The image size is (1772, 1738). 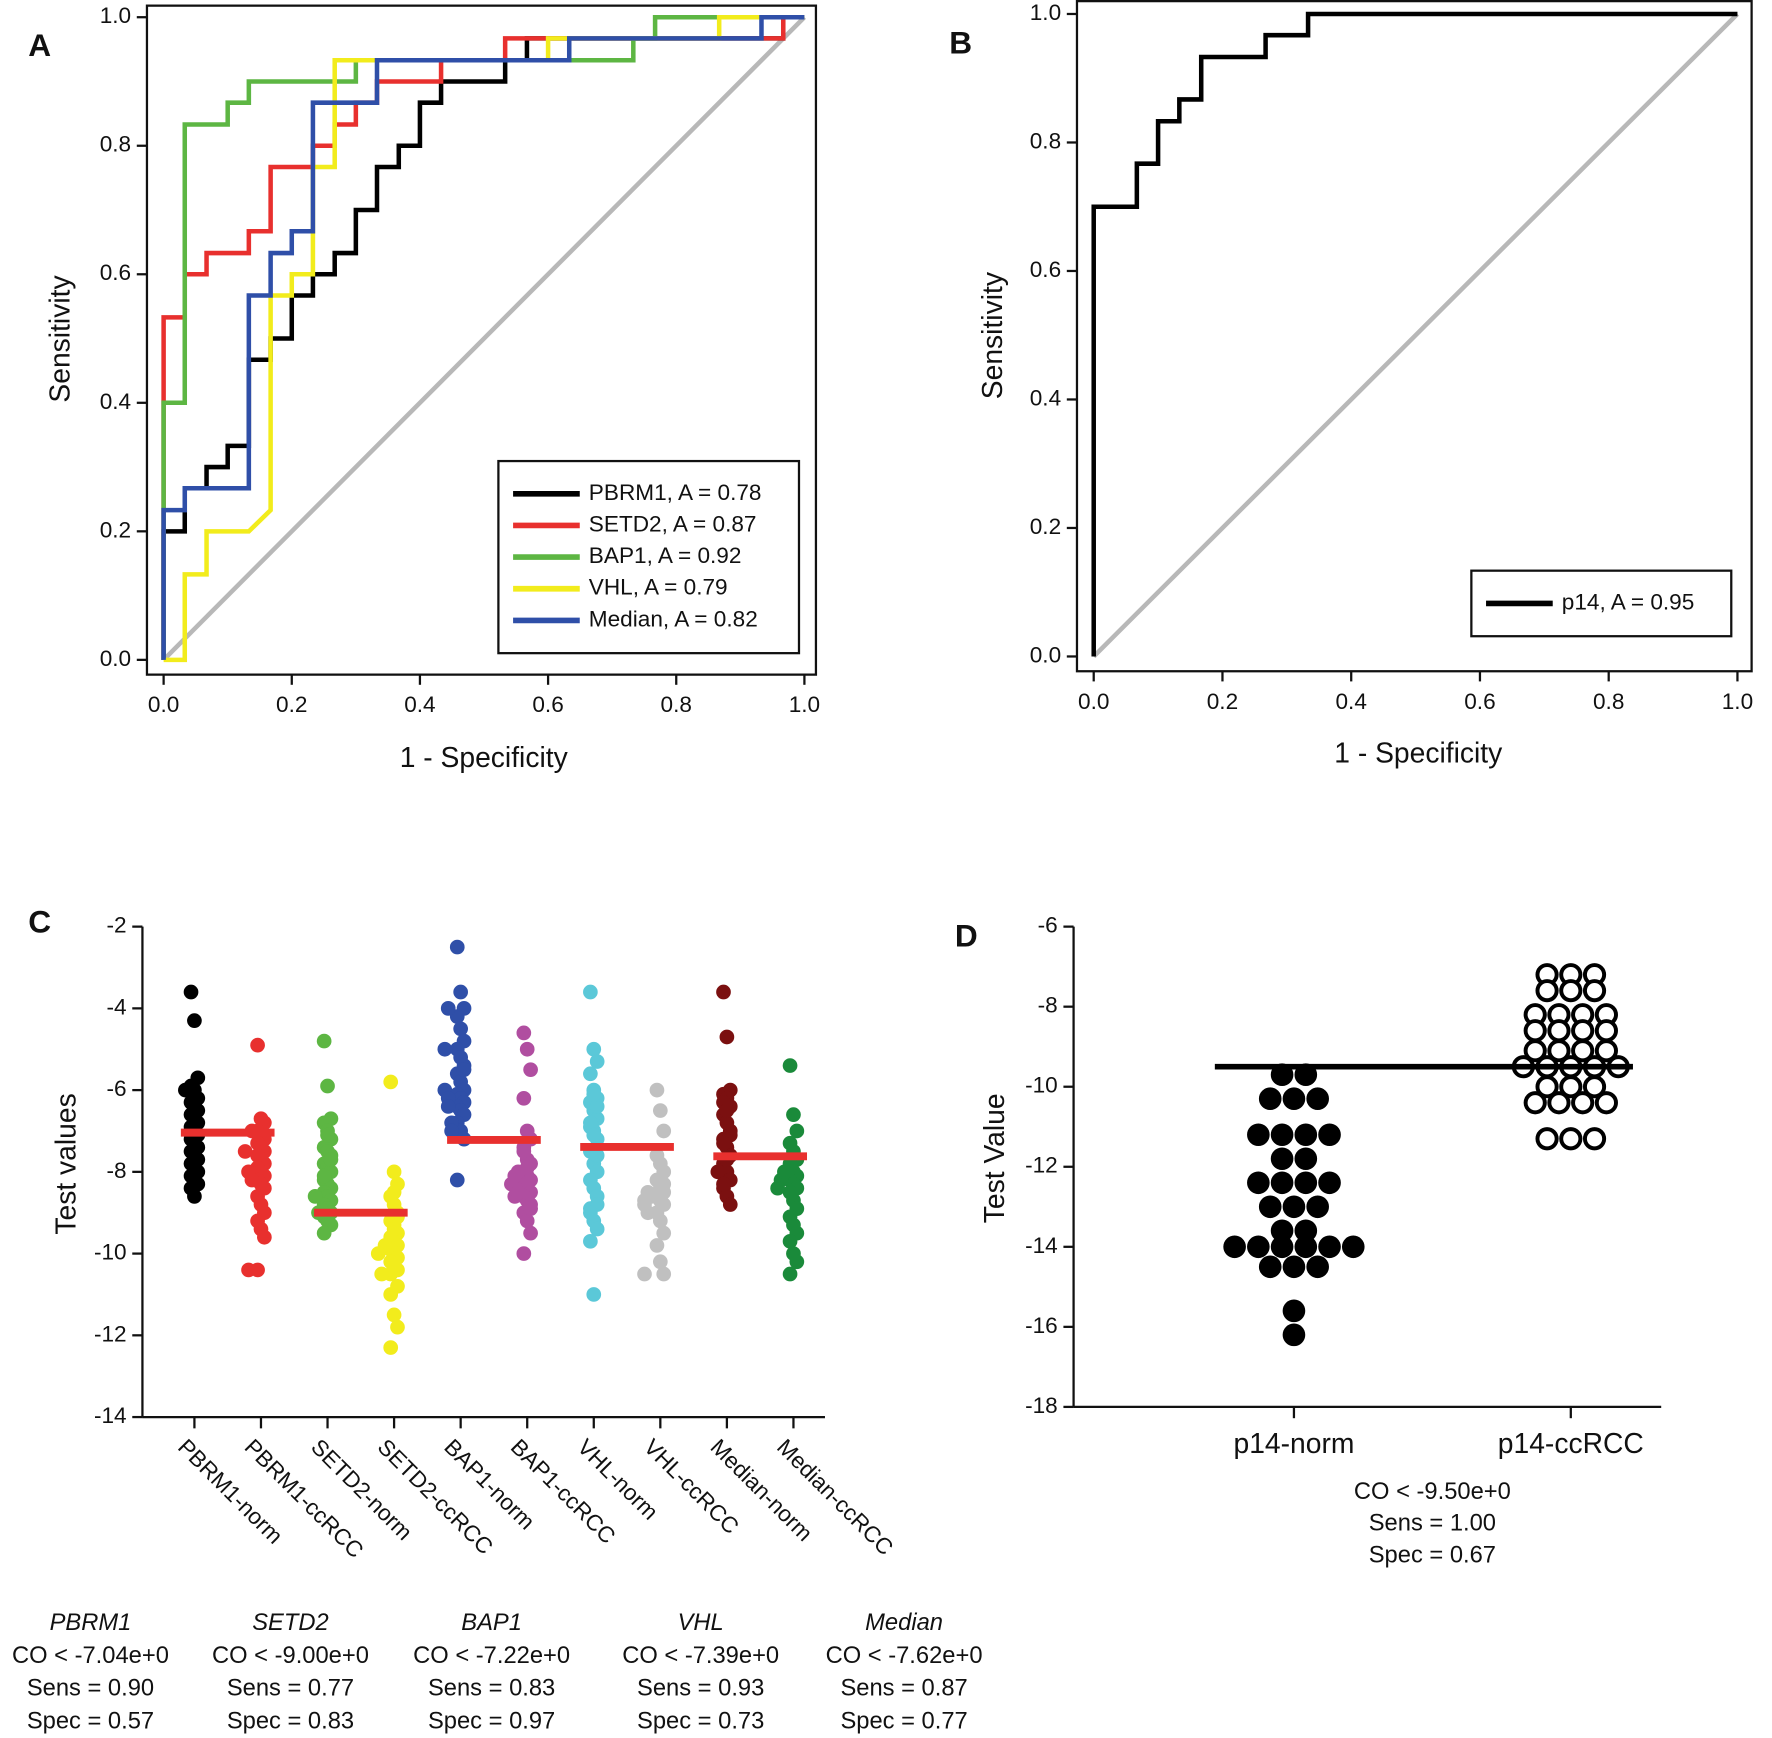 What do you see at coordinates (675, 492) in the screenshot?
I see `legend-label: PBRM1, A = 0.78` at bounding box center [675, 492].